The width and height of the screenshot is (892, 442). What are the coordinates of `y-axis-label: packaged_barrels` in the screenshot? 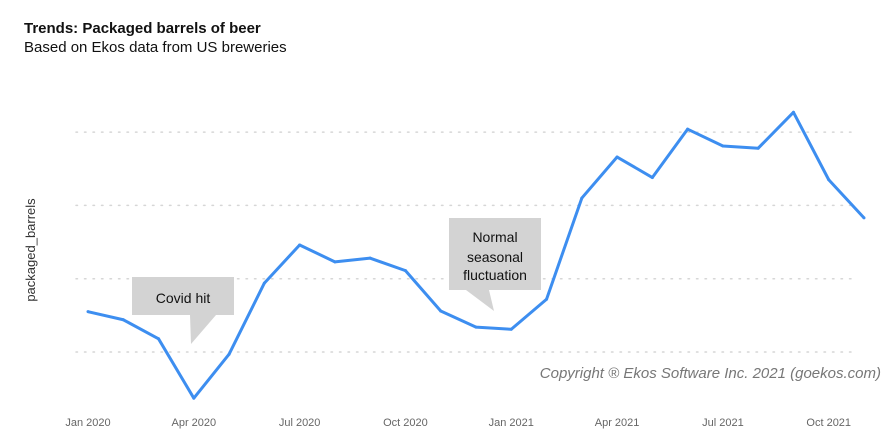 It's located at (30, 250).